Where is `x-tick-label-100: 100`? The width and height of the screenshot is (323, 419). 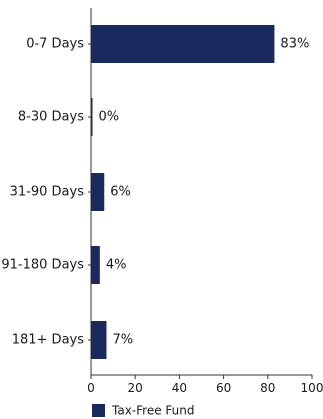
x-tick-label-100: 100 is located at coordinates (312, 388).